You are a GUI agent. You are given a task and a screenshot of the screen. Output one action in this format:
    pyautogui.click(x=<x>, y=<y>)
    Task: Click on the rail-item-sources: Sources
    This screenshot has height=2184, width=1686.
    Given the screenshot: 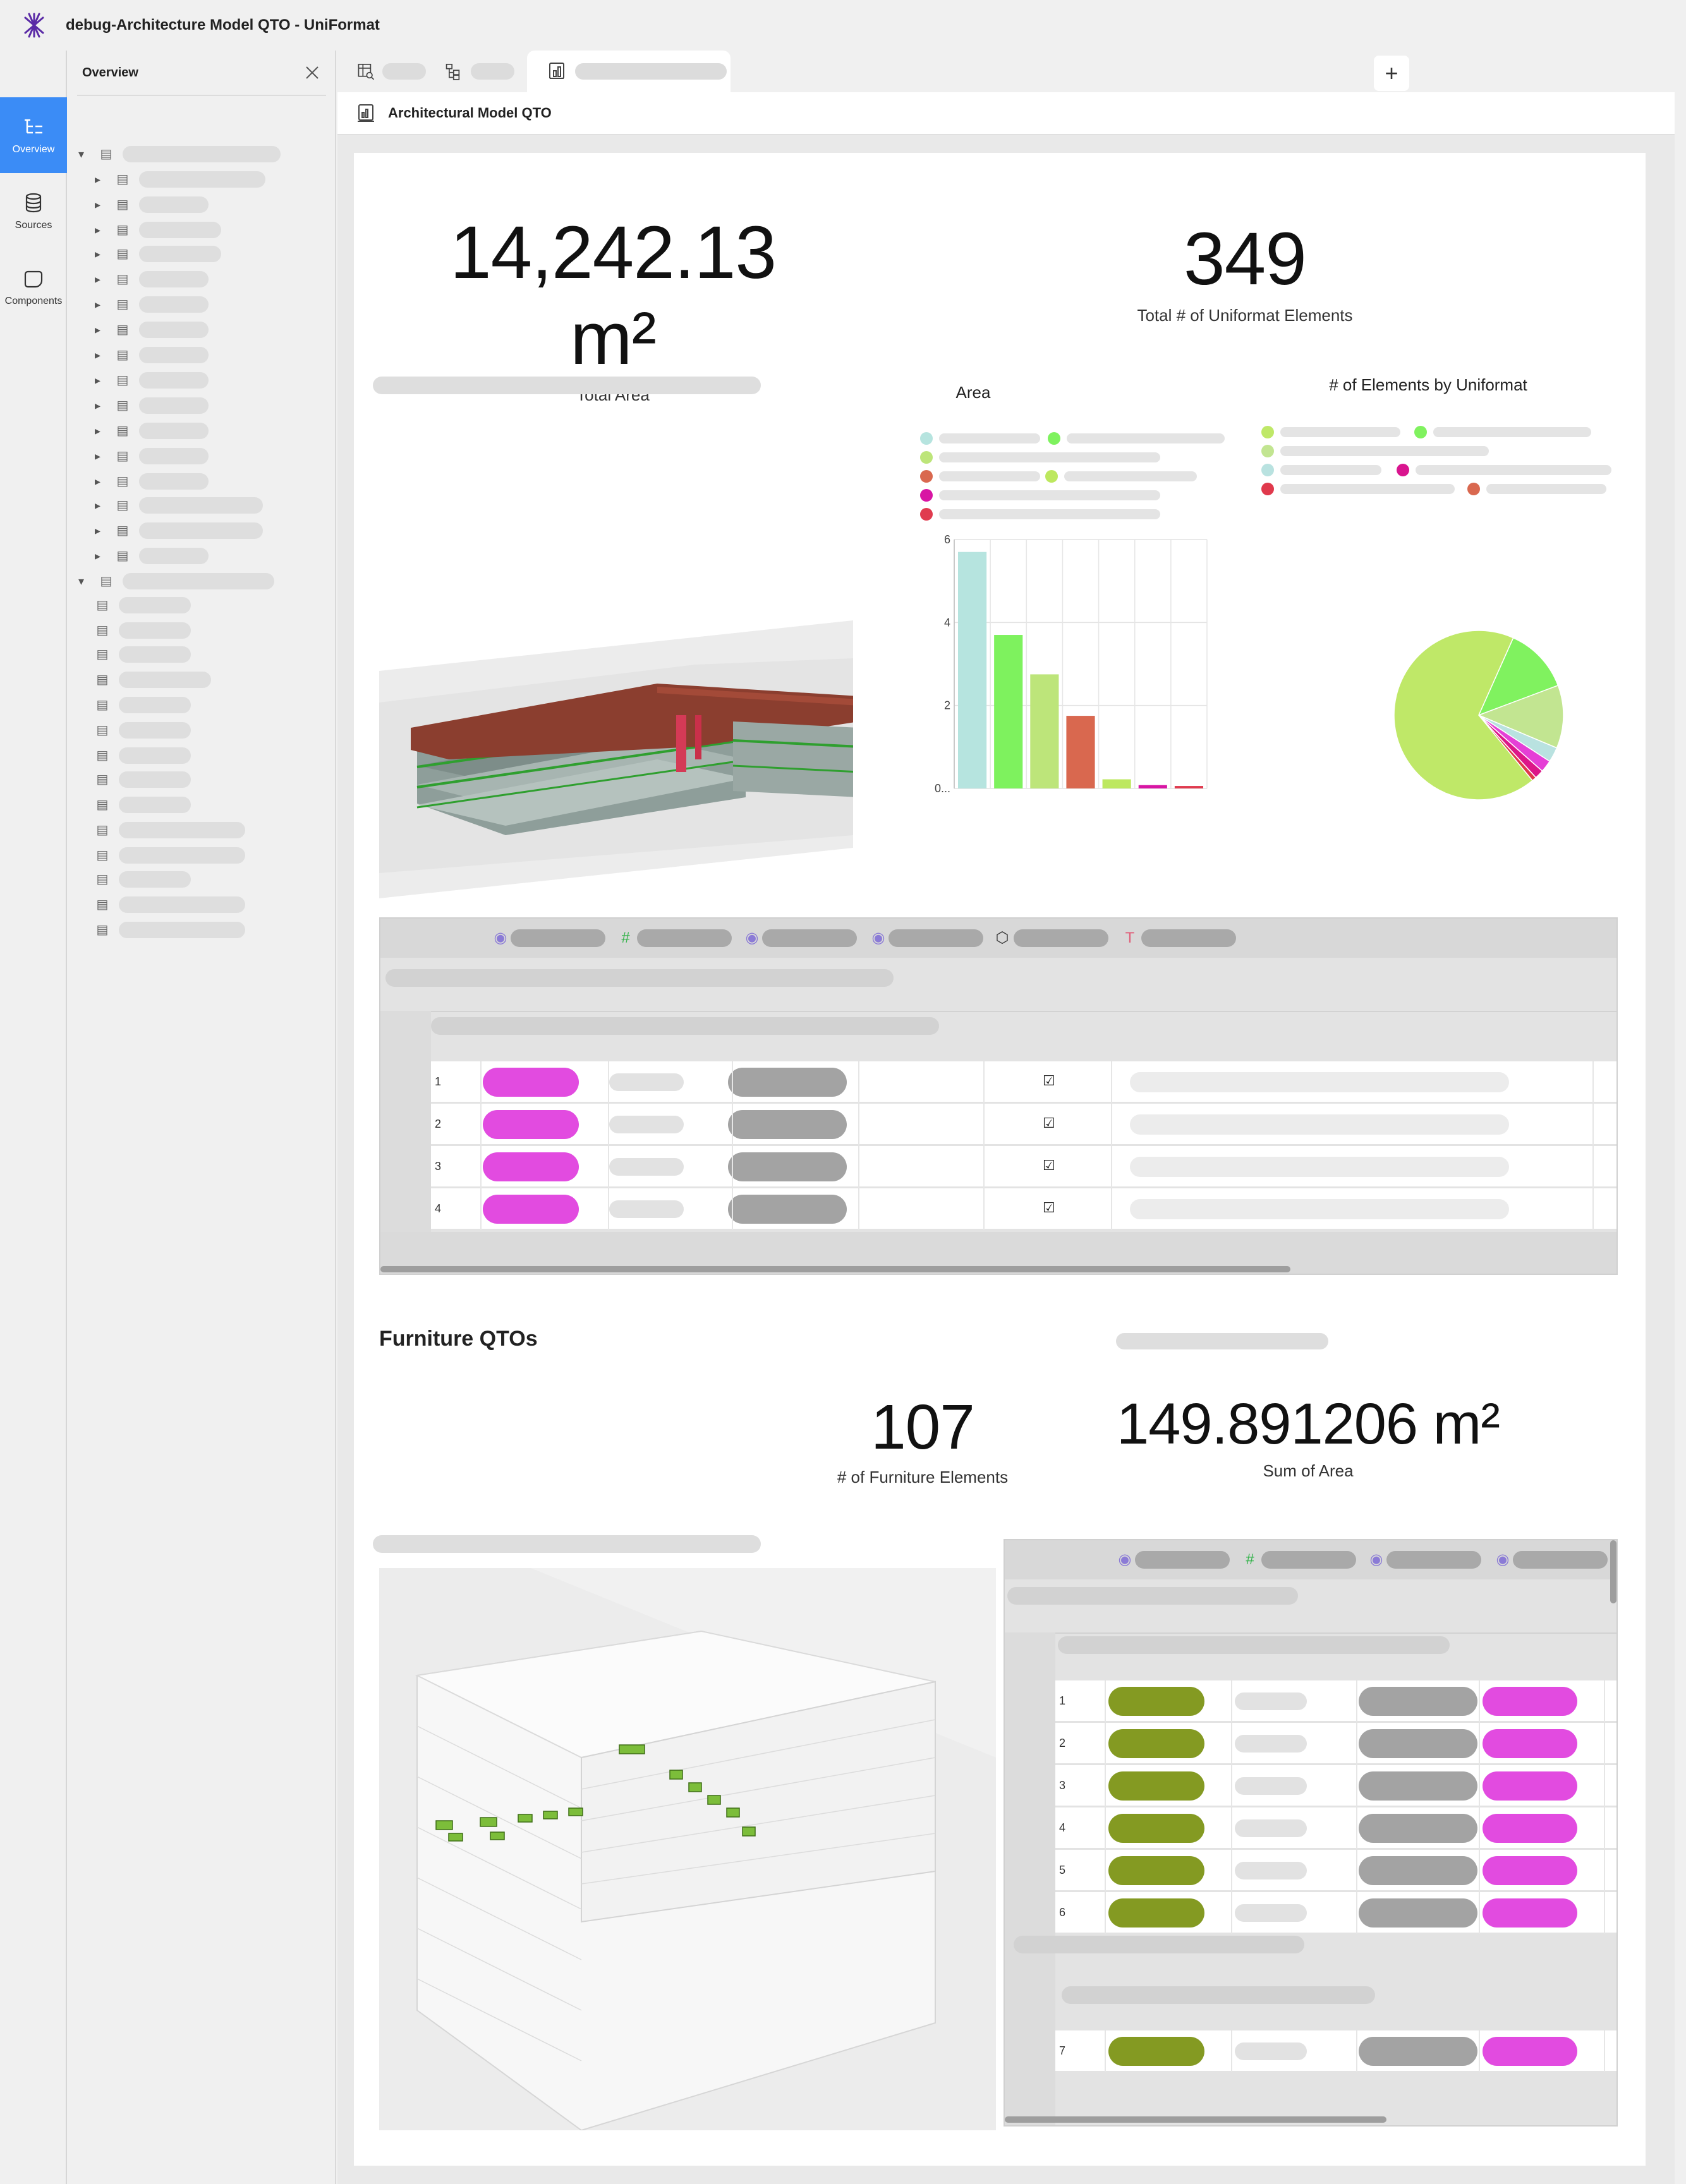 What is the action you would take?
    pyautogui.click(x=33, y=211)
    